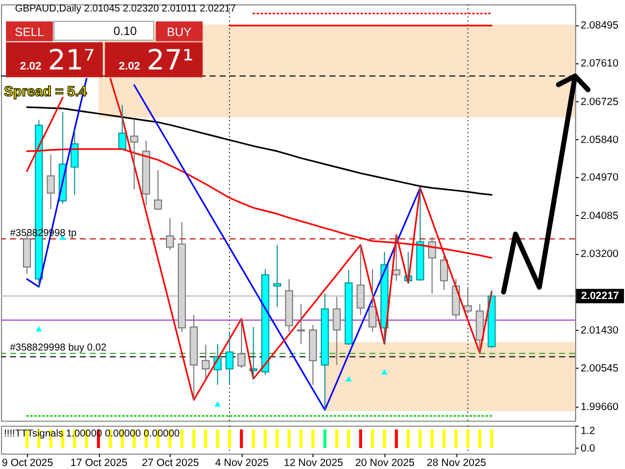 This screenshot has width=625, height=469. Describe the element at coordinates (599, 64) in the screenshot. I see `y-tick-label: 2.07610` at that location.